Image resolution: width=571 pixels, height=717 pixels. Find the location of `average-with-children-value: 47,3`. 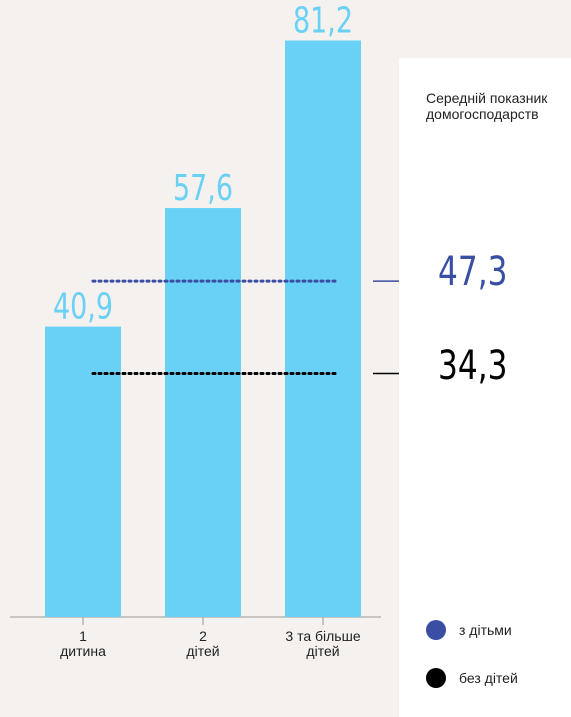

average-with-children-value: 47,3 is located at coordinates (473, 272).